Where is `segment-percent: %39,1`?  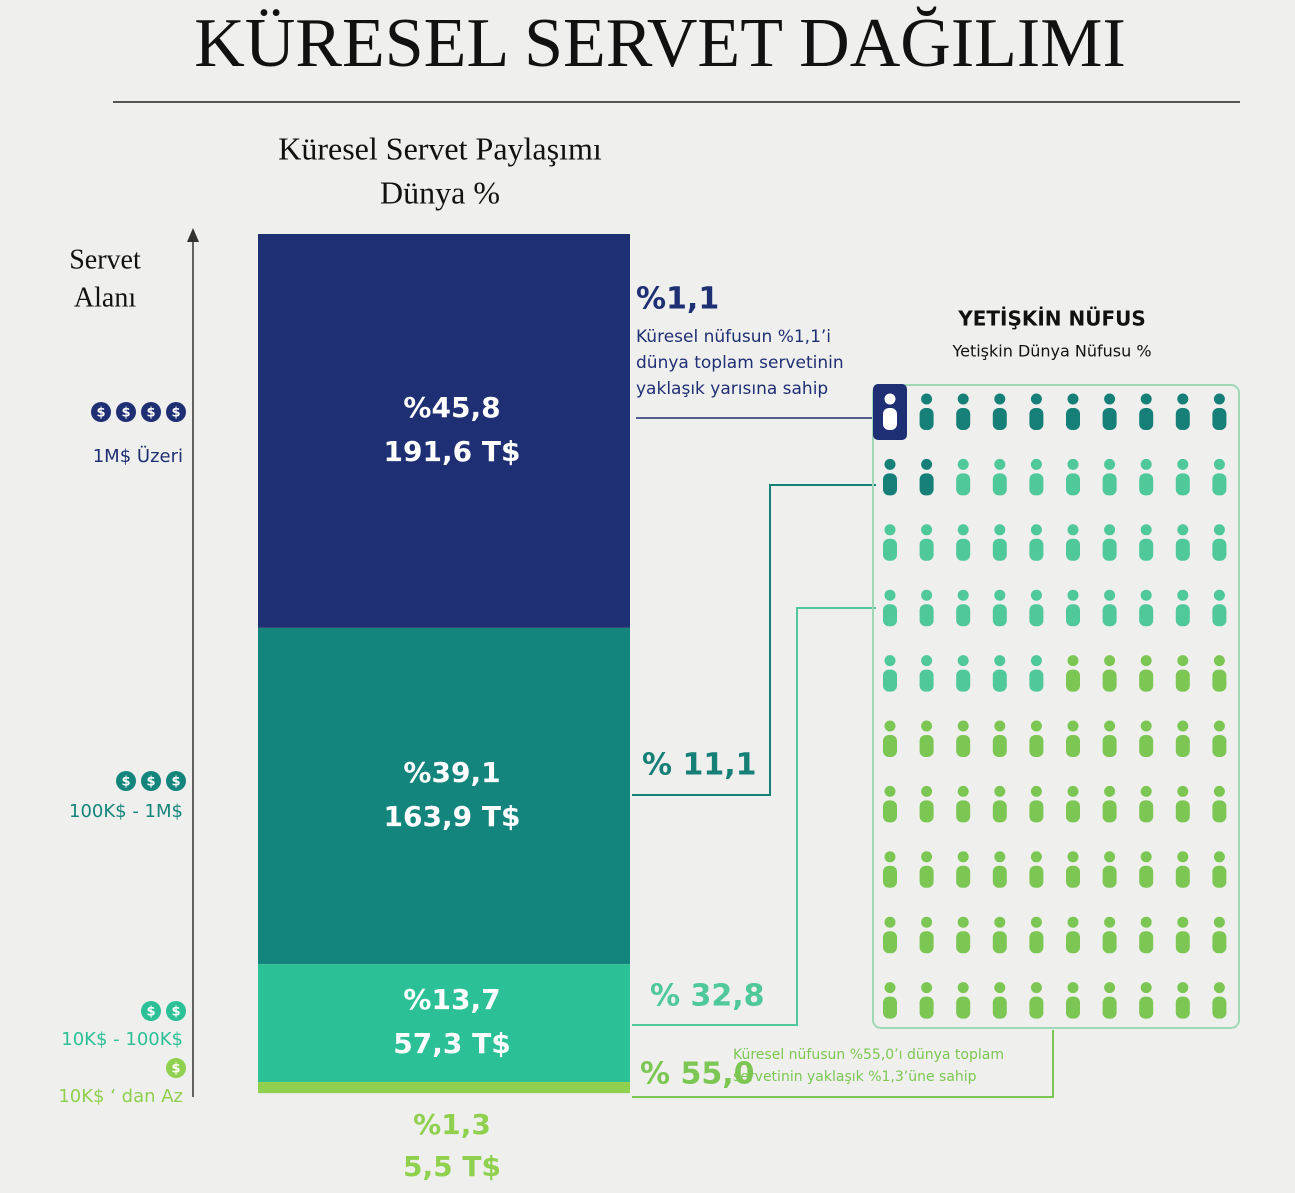 segment-percent: %39,1 is located at coordinates (451, 772).